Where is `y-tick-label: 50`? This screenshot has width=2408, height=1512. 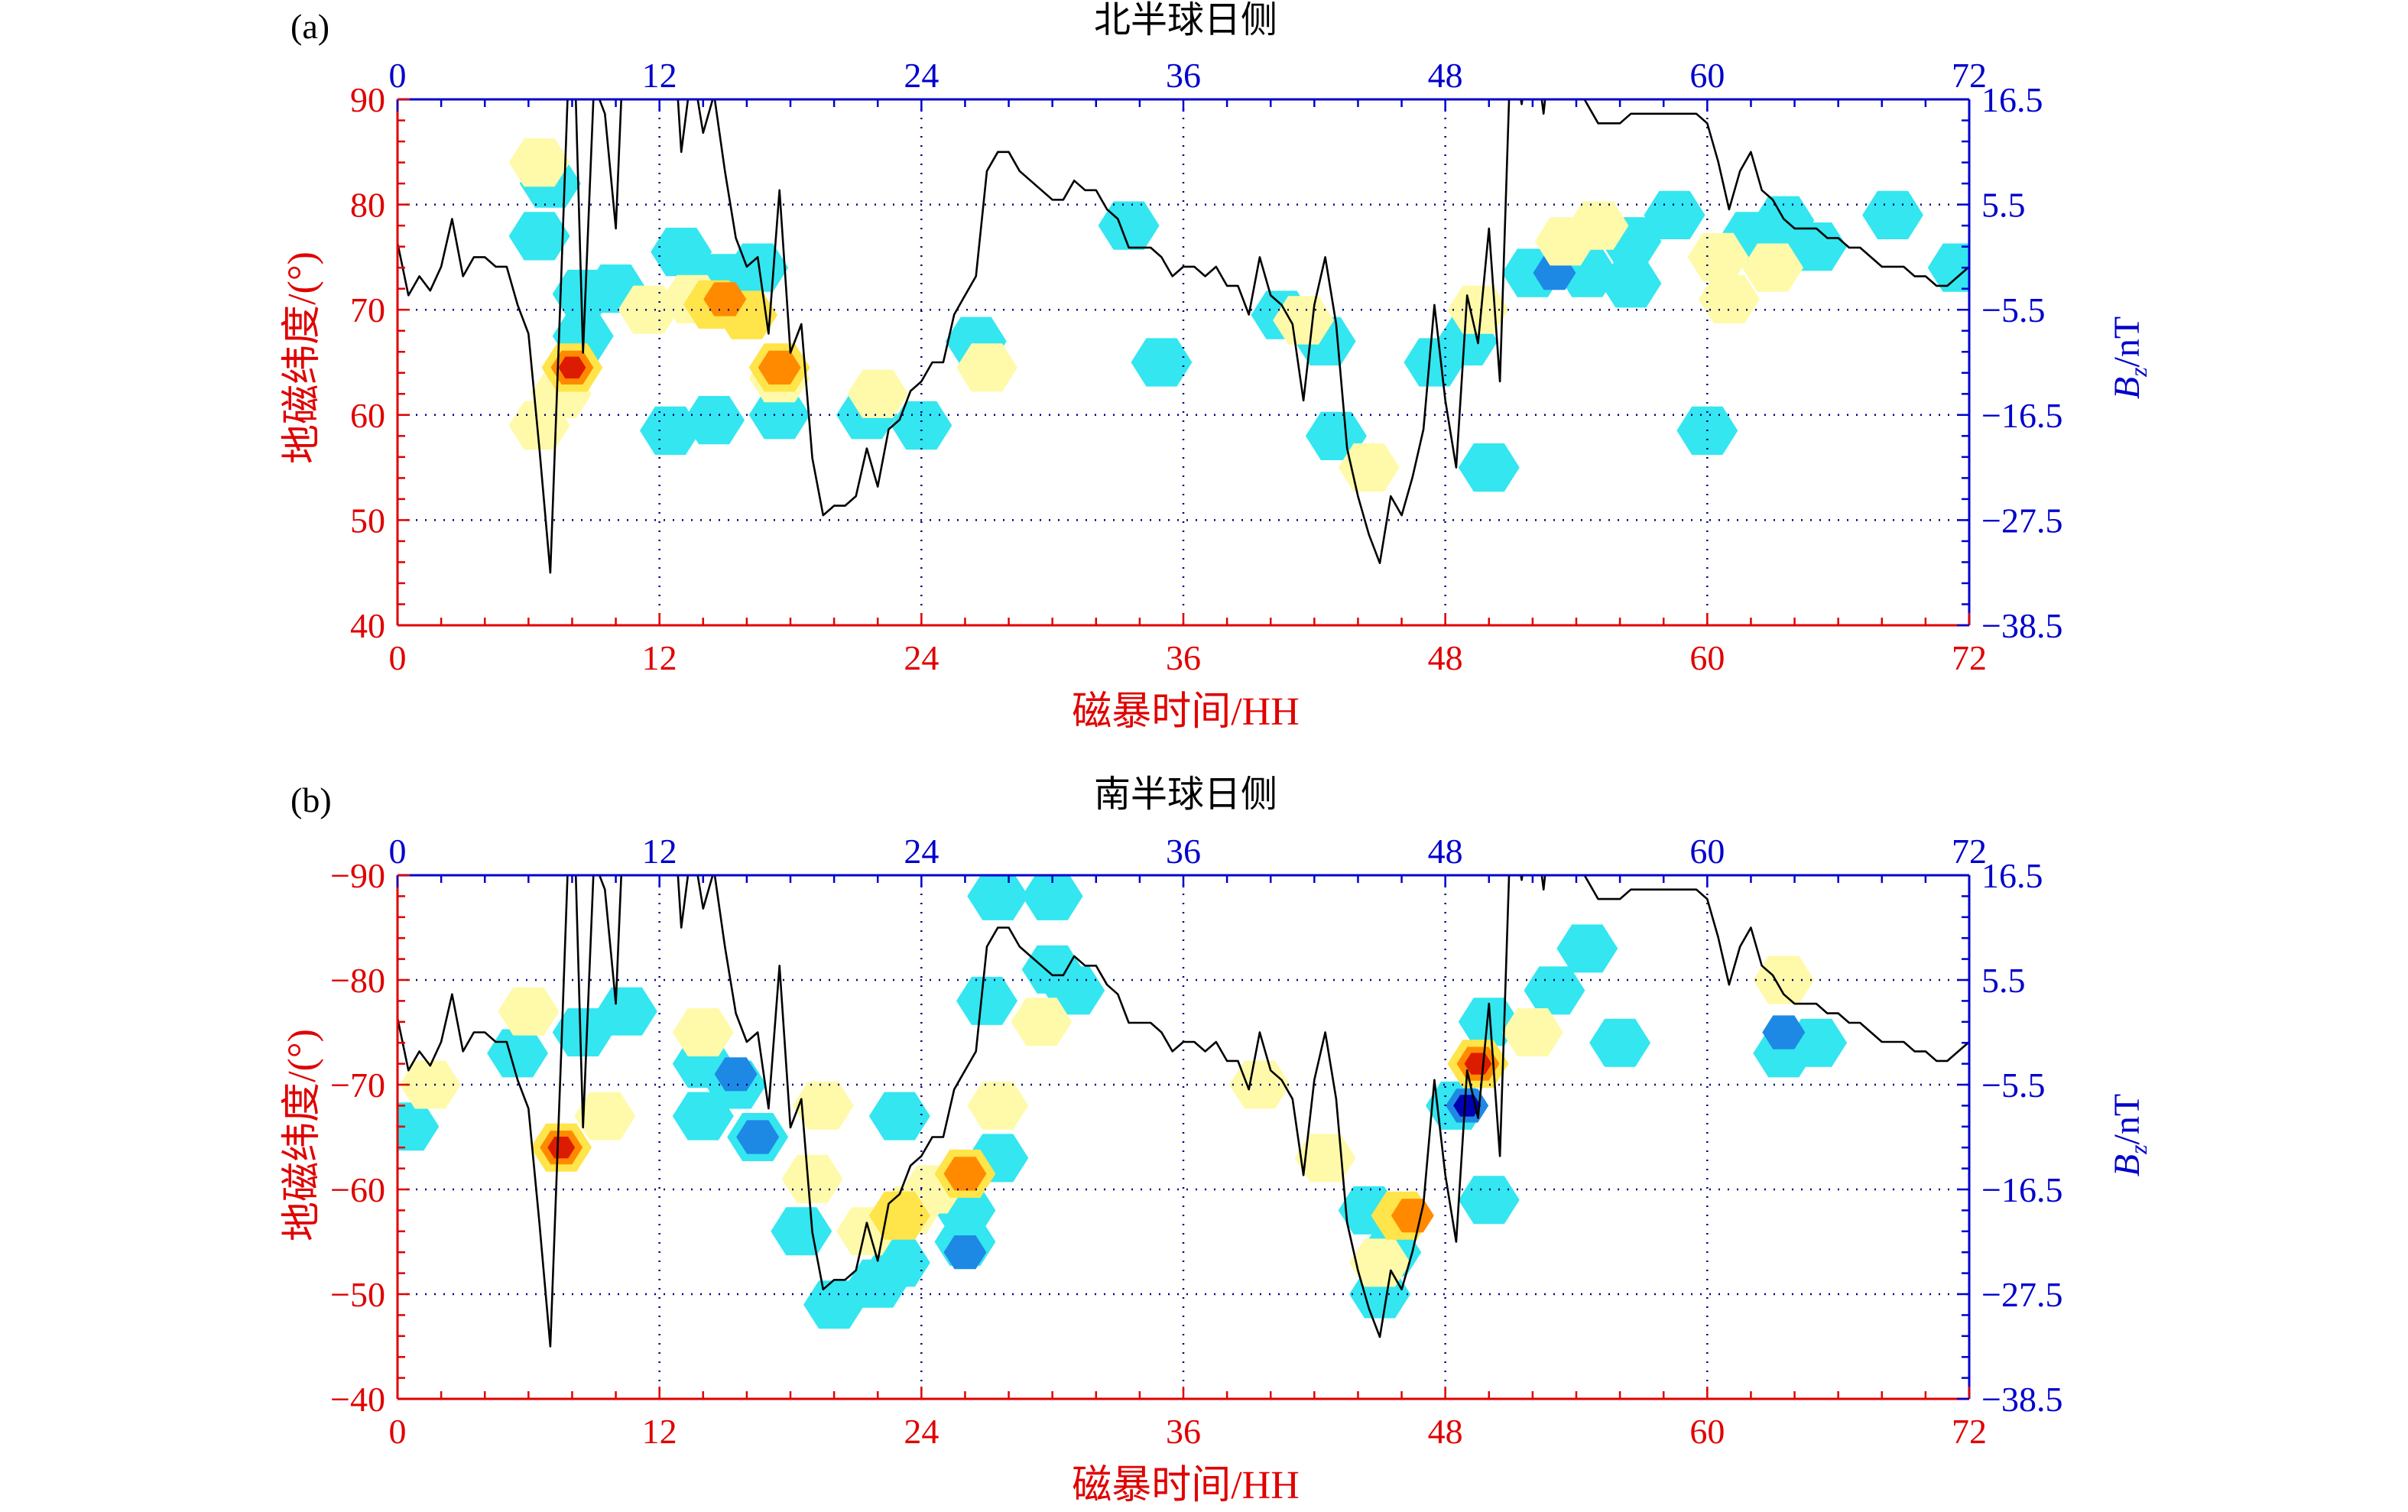
y-tick-label: 50 is located at coordinates (368, 520).